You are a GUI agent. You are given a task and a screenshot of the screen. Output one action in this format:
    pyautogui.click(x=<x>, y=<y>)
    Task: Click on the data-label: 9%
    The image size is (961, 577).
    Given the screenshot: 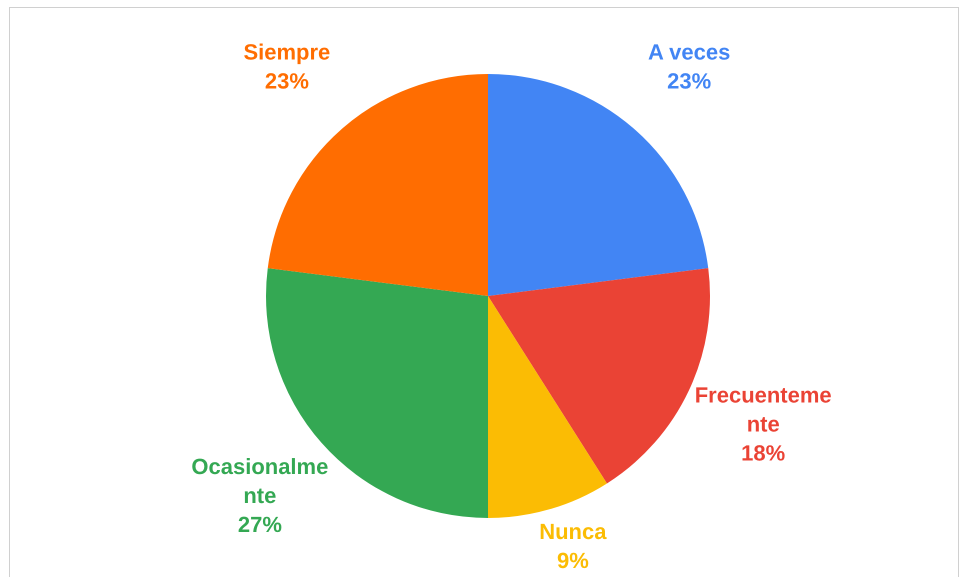 What is the action you would take?
    pyautogui.click(x=572, y=561)
    